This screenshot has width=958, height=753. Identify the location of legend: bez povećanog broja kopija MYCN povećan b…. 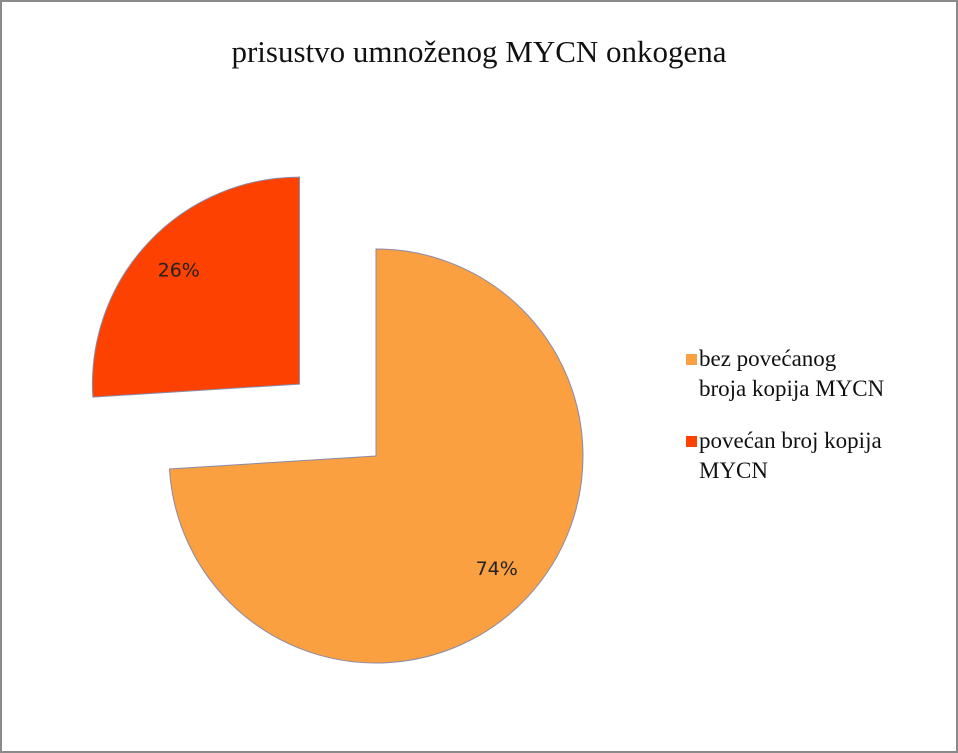
(786, 426).